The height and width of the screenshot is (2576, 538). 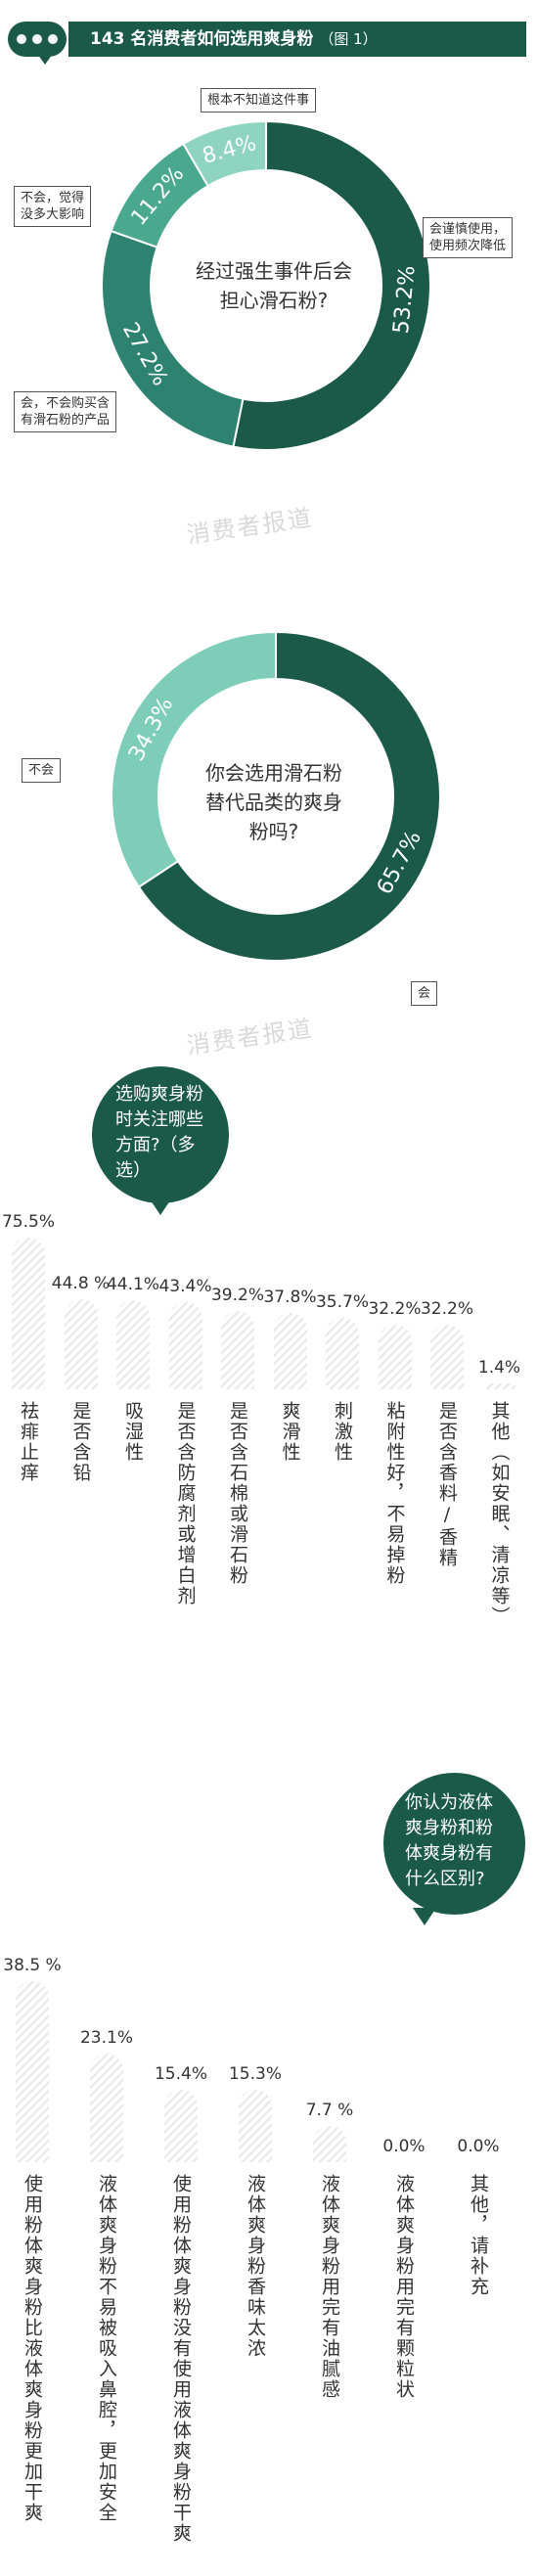 What do you see at coordinates (468, 246) in the screenshot?
I see `callout-text: 使用频次降低` at bounding box center [468, 246].